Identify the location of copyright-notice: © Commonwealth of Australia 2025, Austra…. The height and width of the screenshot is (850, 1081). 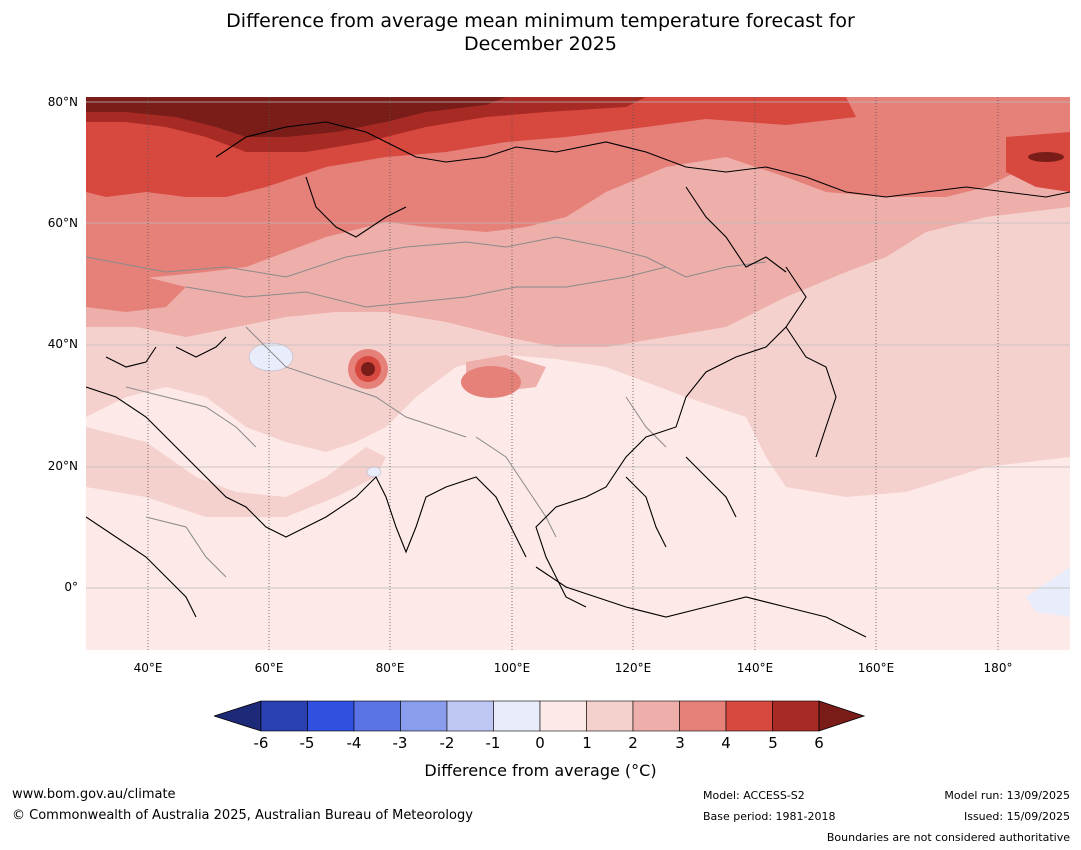
(242, 815).